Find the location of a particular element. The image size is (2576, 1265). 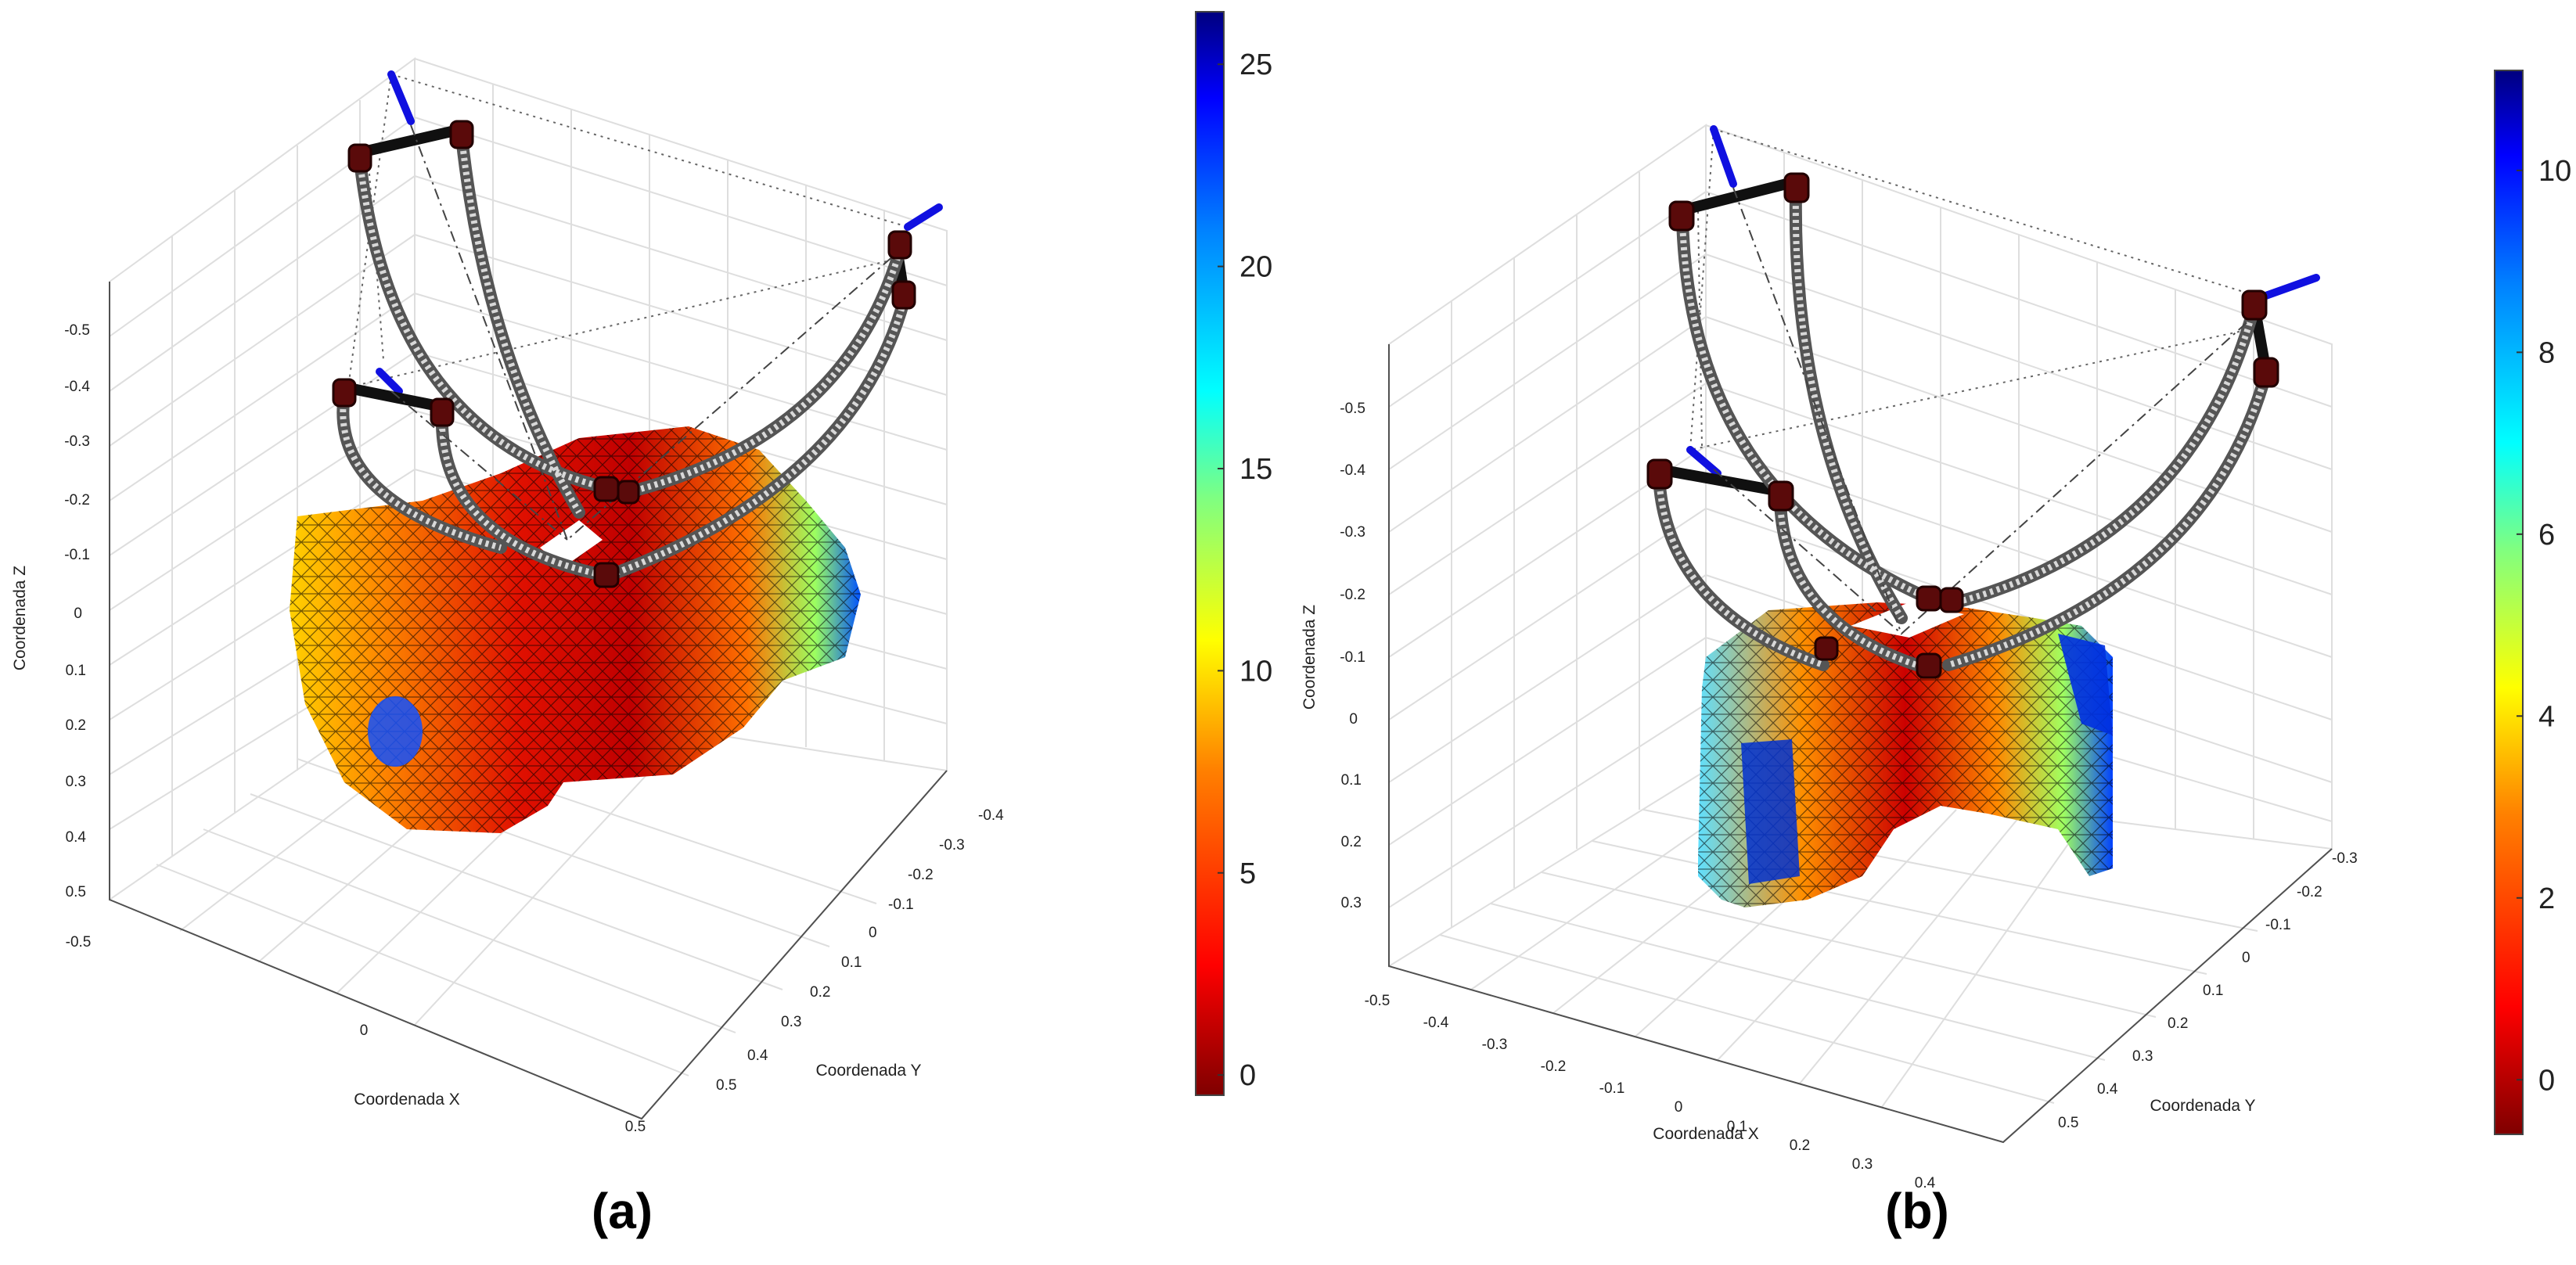

dash-dot-a is located at coordinates (645, 332).